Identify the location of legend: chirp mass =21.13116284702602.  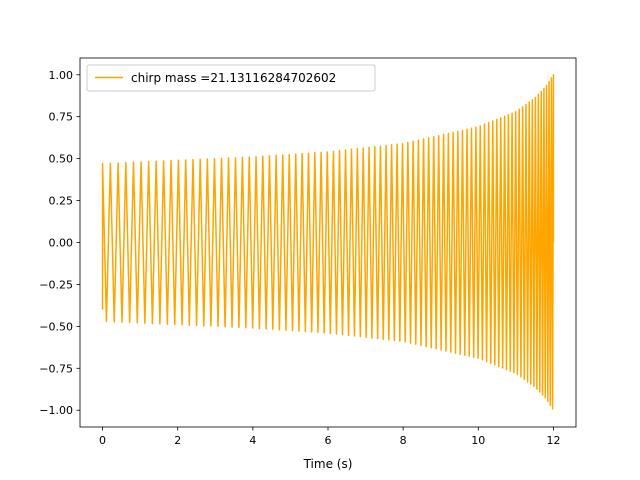
(231, 78).